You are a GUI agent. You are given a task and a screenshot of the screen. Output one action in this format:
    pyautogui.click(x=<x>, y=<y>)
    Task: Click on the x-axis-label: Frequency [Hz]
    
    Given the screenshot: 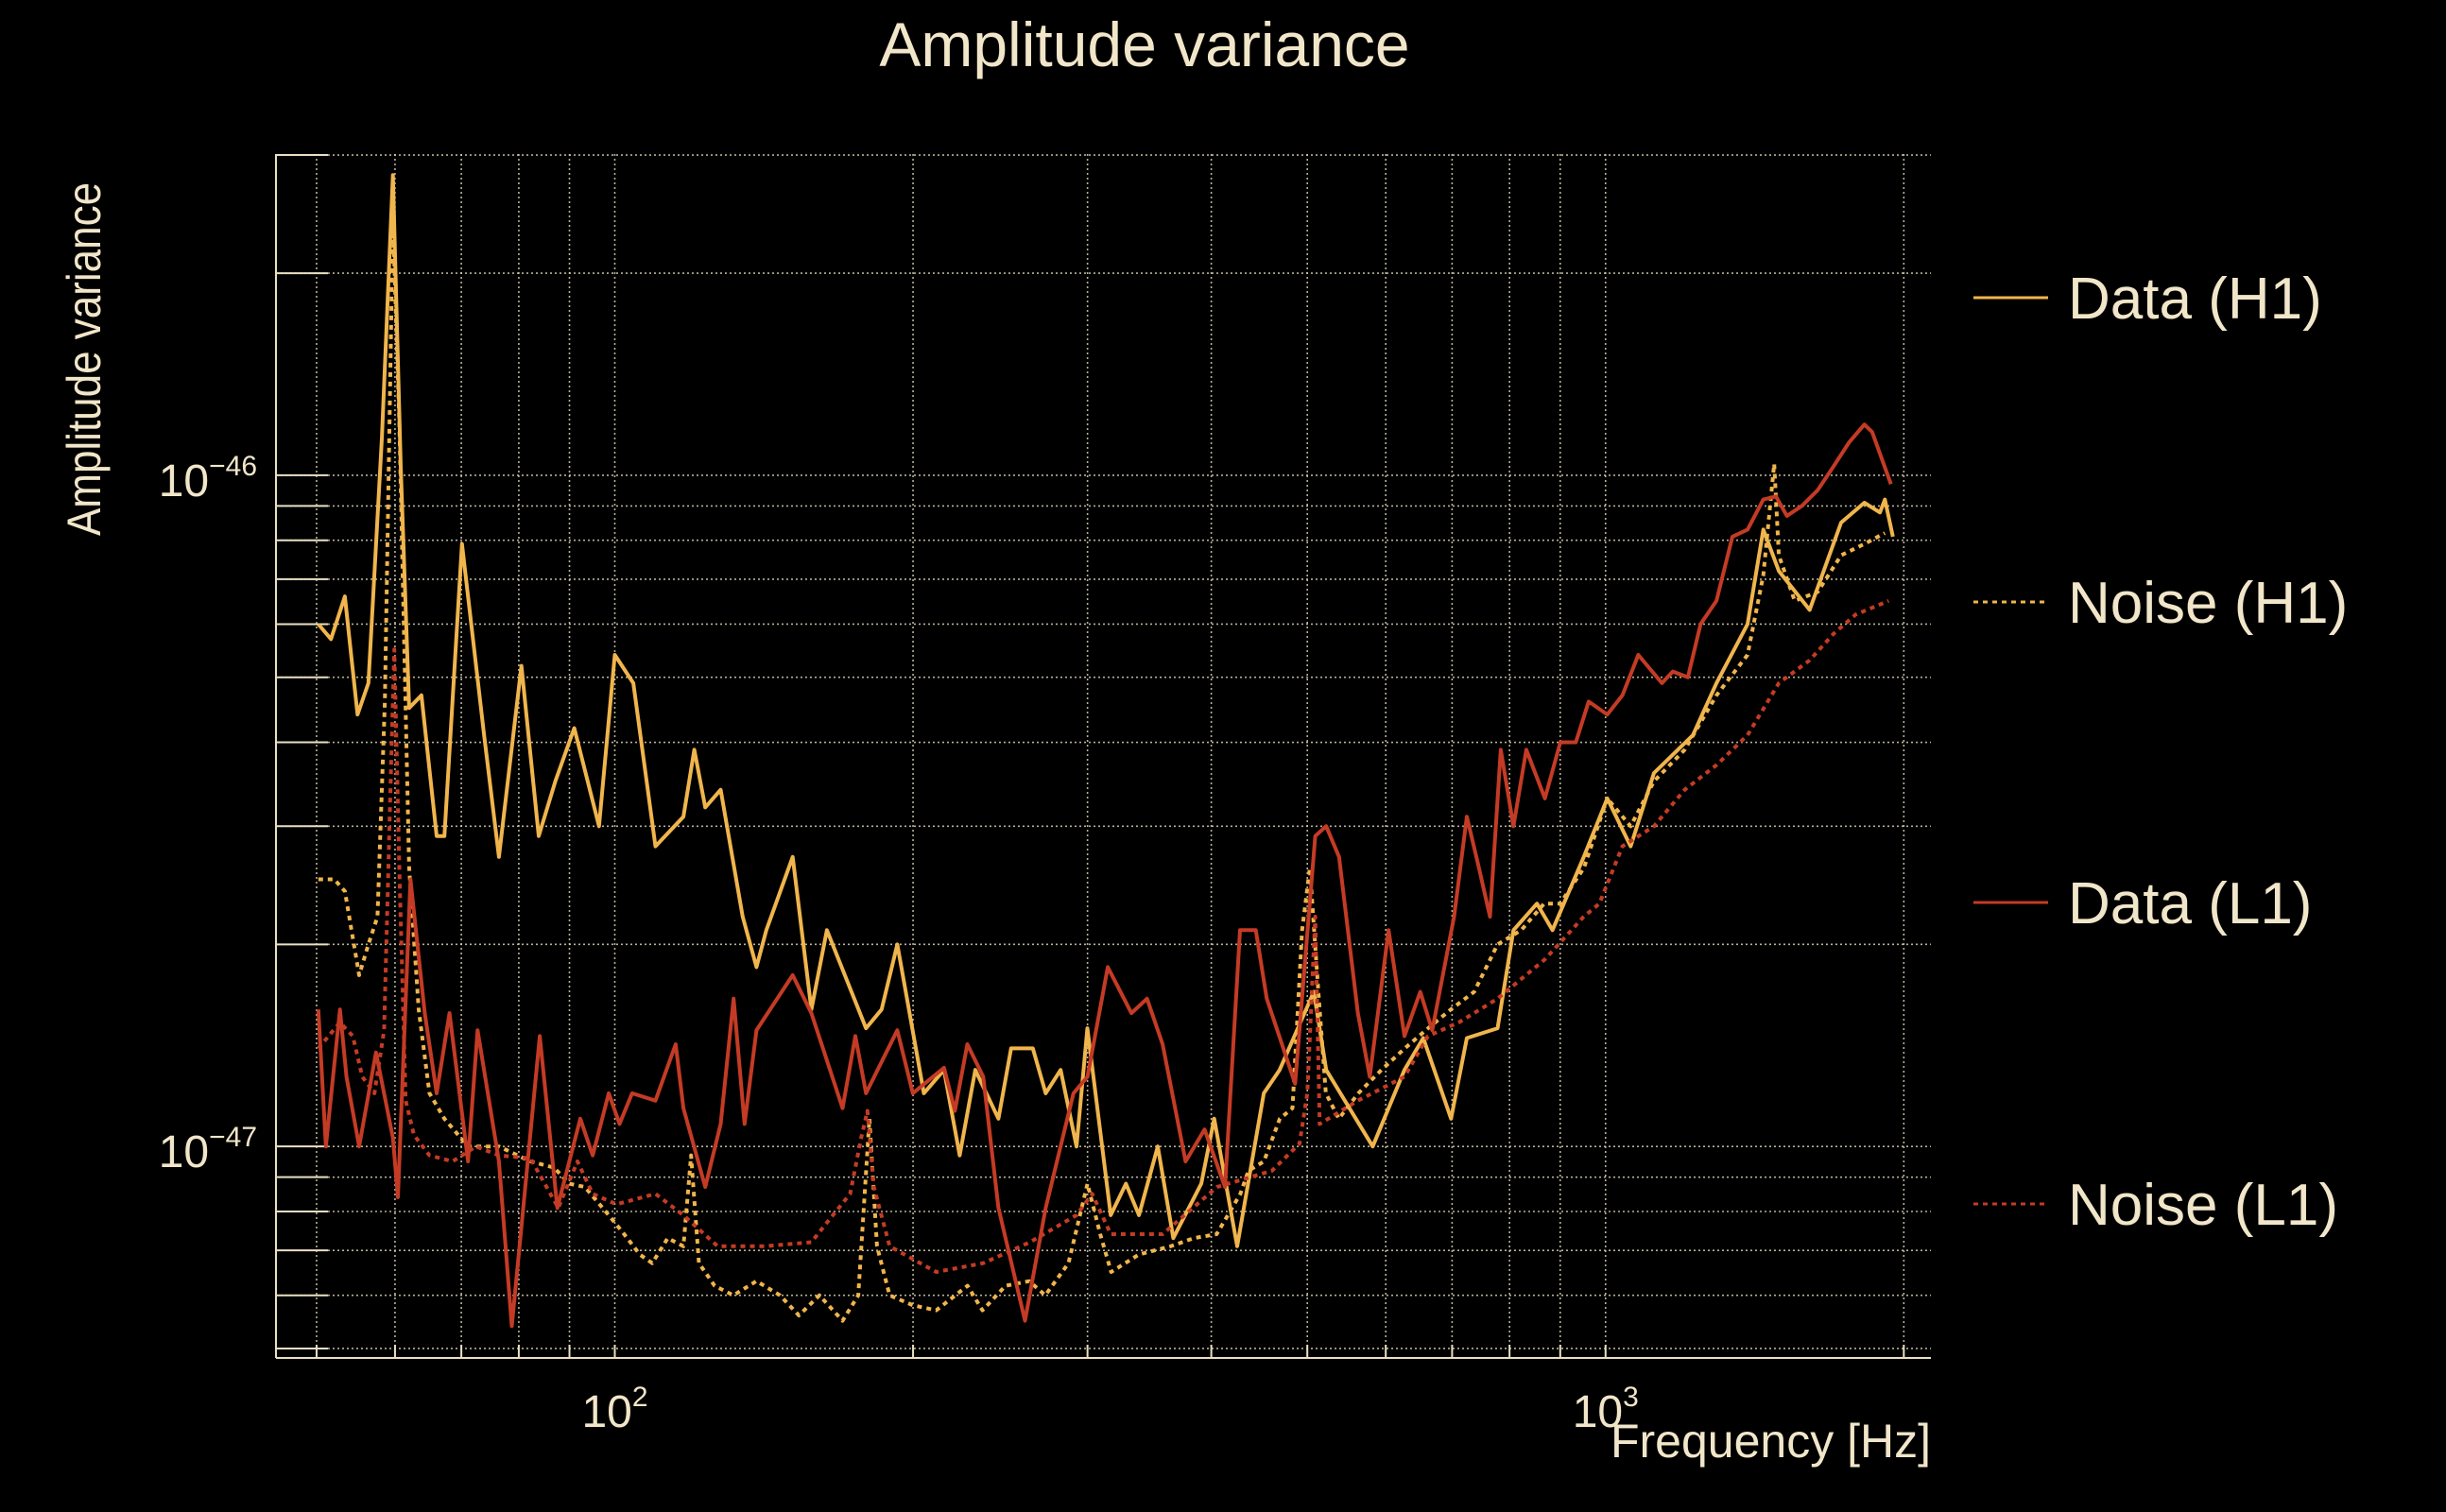 What is the action you would take?
    pyautogui.click(x=1771, y=1441)
    